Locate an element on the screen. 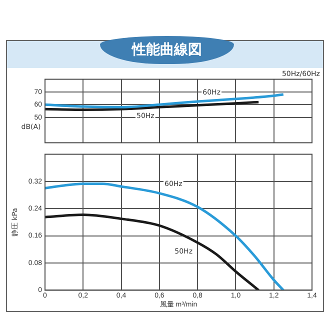 The width and height of the screenshot is (334, 334). chart-title: 性能曲線図 is located at coordinates (167, 50).